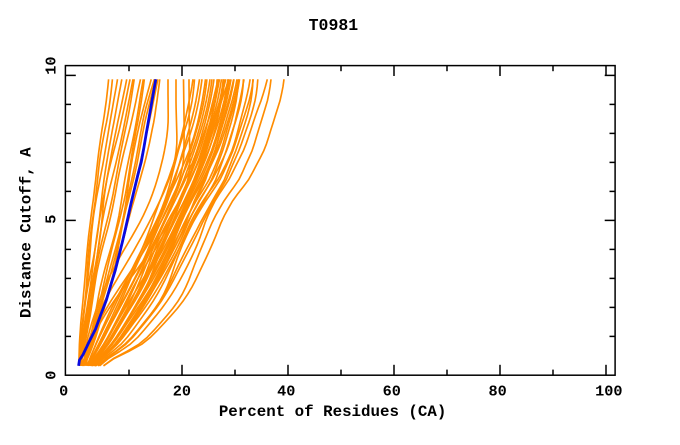 This screenshot has height=445, width=680. What do you see at coordinates (333, 412) in the screenshot?
I see `svg-text: Percent of Residues (CA)` at bounding box center [333, 412].